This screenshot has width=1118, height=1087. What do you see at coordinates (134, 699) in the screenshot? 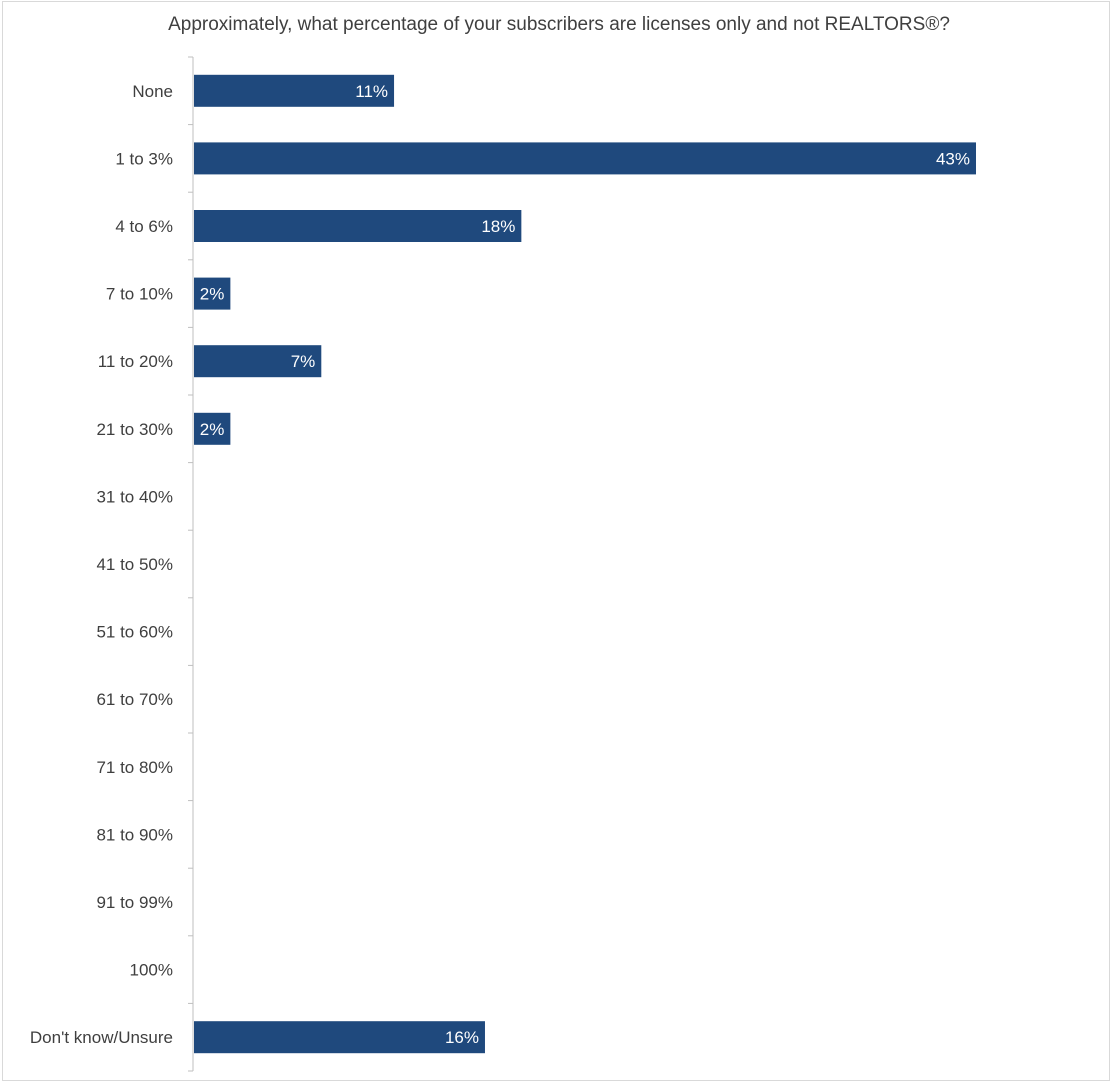
I see `category-label: 61 to 70%` at bounding box center [134, 699].